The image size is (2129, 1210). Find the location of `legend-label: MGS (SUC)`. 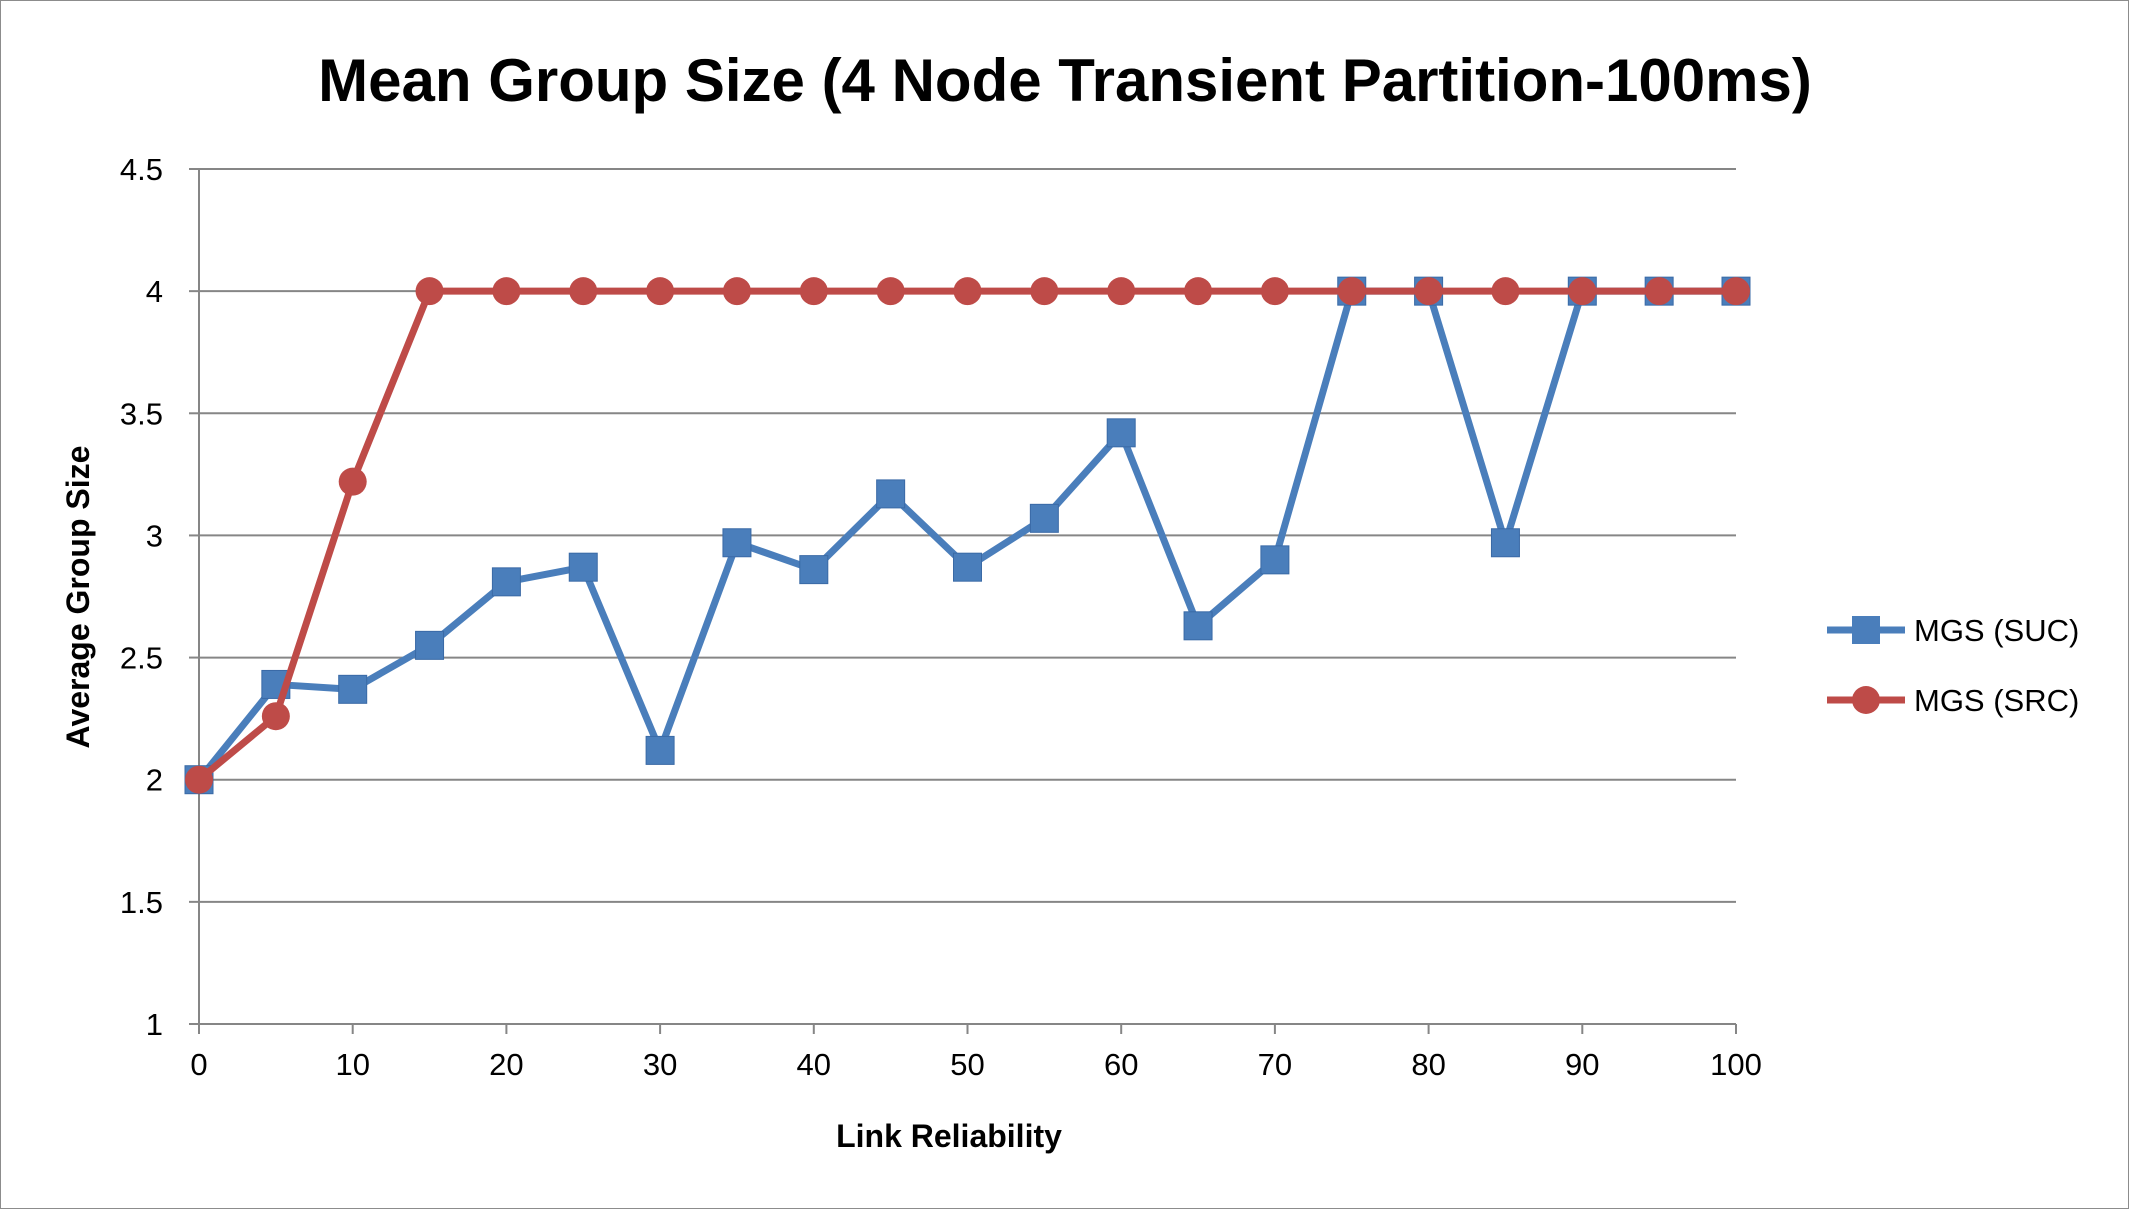

legend-label: MGS (SUC) is located at coordinates (1996, 630).